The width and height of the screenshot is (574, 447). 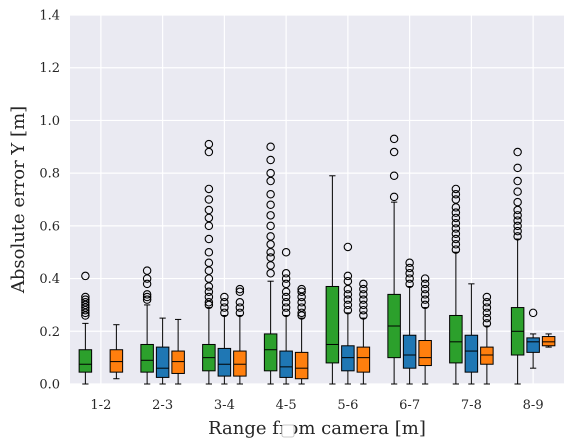 I want to click on x-tick-labels: 1-2 2-3 3-4 4-5 5-6 6-7 7-8 8-9, so click(x=316, y=405).